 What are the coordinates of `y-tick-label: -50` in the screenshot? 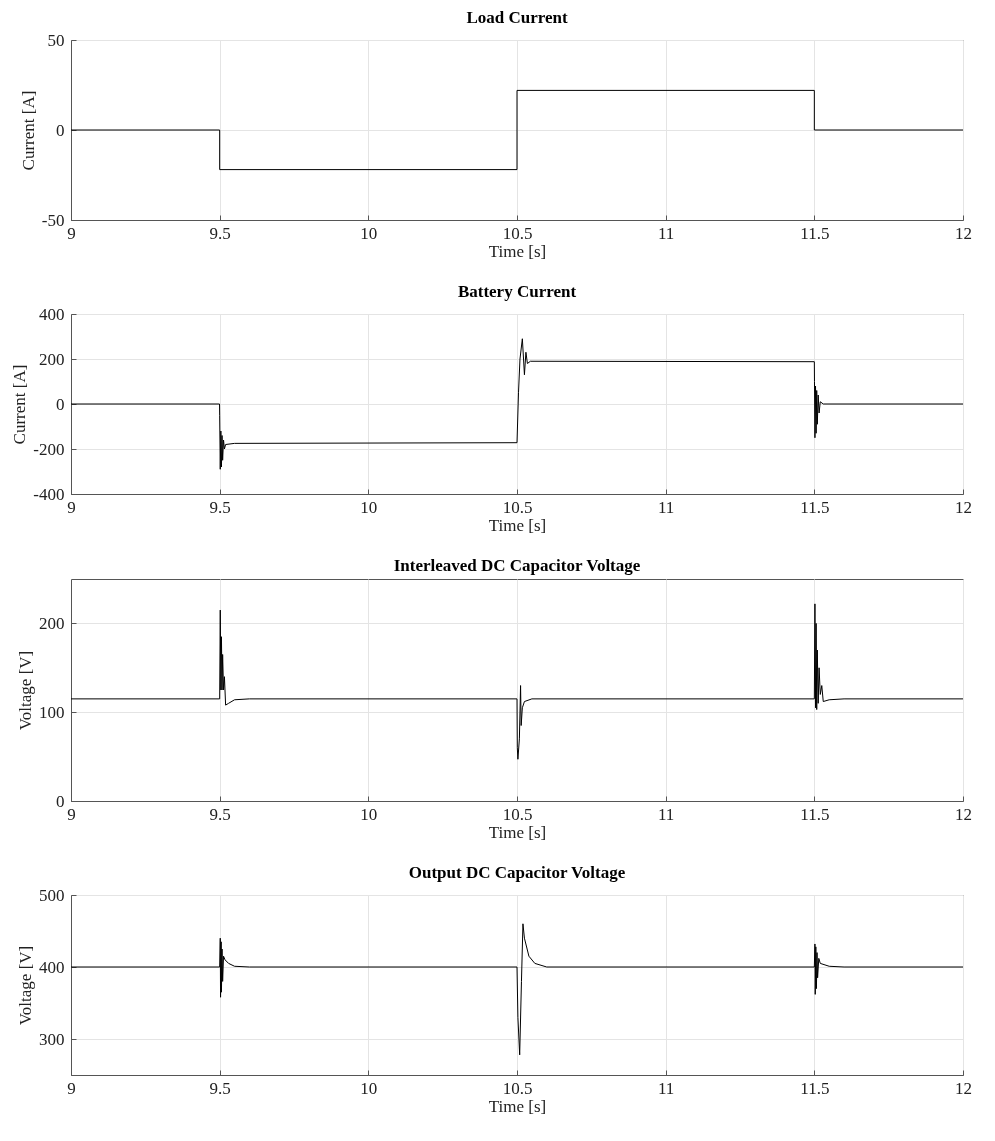 It's located at (53, 220).